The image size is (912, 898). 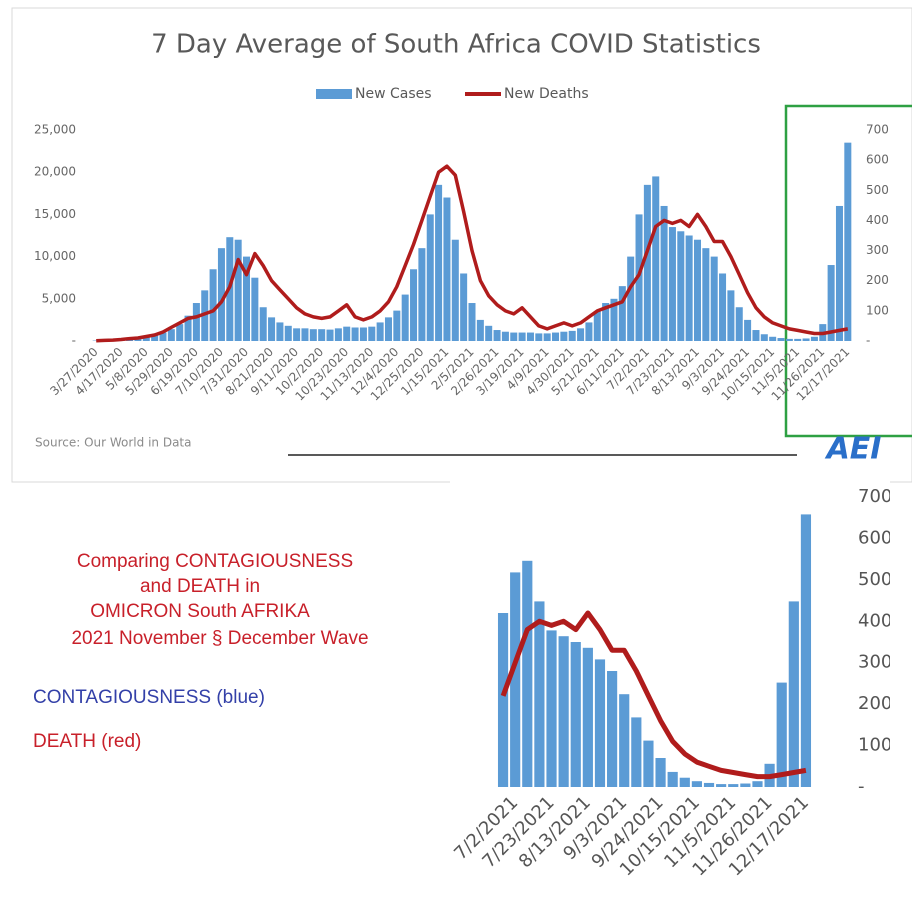 I want to click on annotation: DEATH (red), so click(x=87, y=741).